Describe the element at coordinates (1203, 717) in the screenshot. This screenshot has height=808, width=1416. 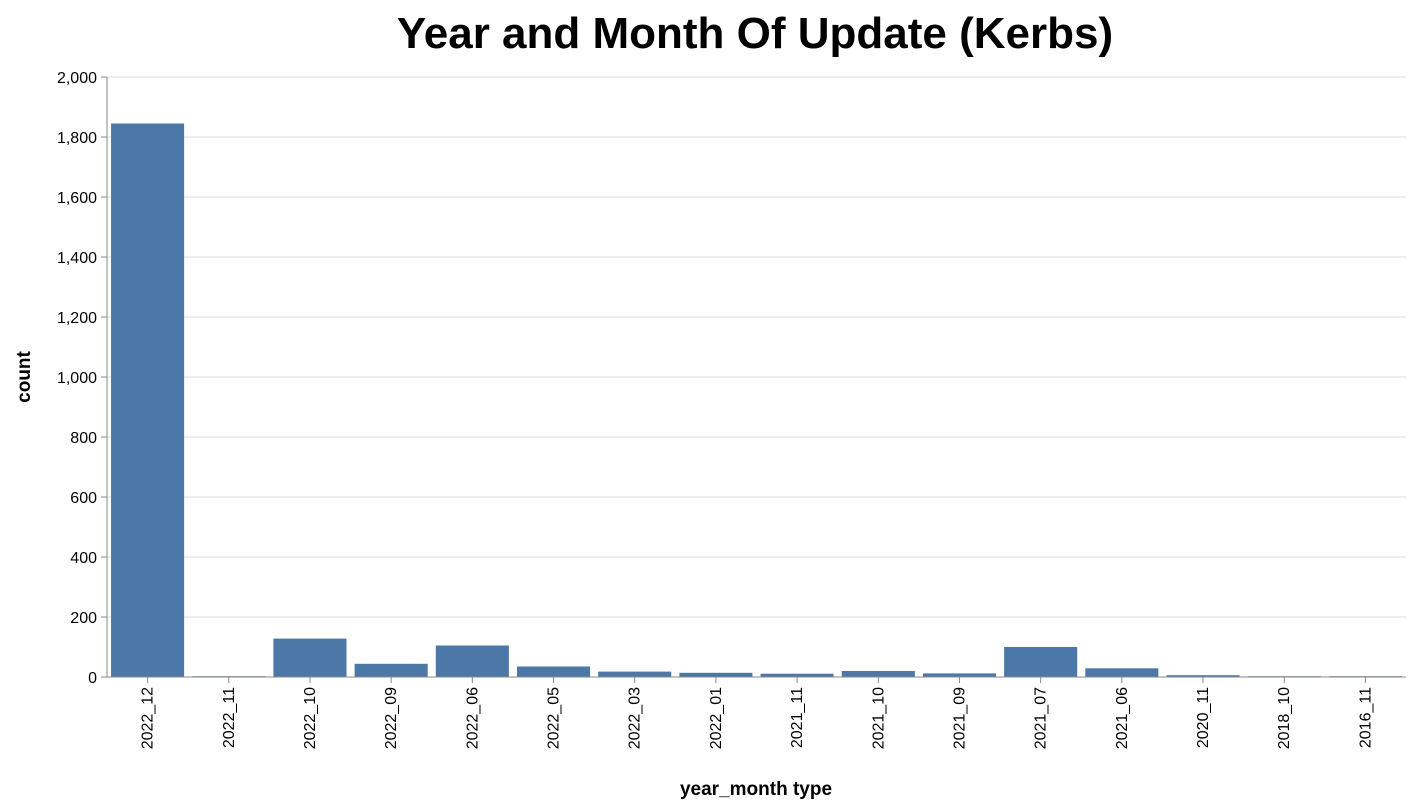
I see `x-tick-label: 2020_11` at that location.